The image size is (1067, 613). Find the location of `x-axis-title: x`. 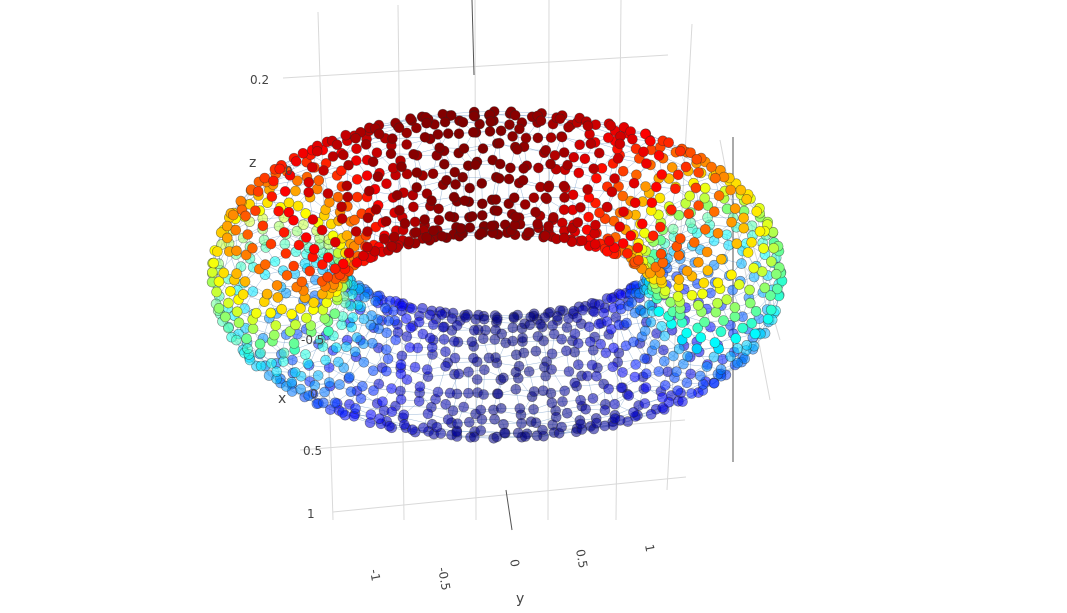

x-axis-title: x is located at coordinates (282, 399).